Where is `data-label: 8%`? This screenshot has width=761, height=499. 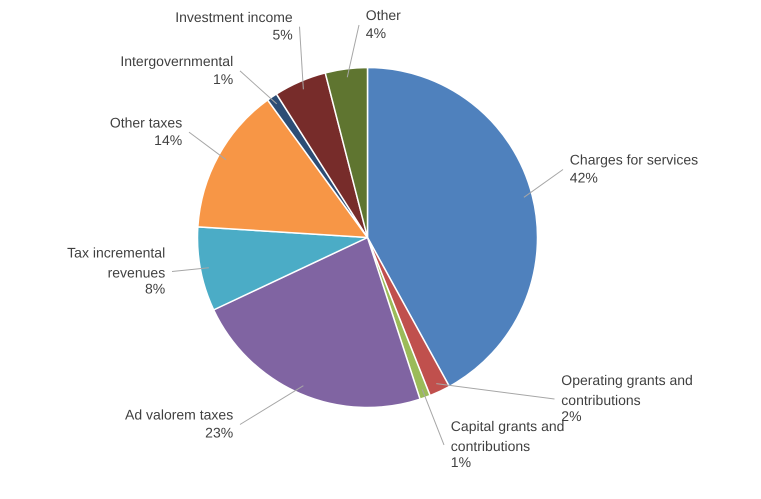 data-label: 8% is located at coordinates (155, 288).